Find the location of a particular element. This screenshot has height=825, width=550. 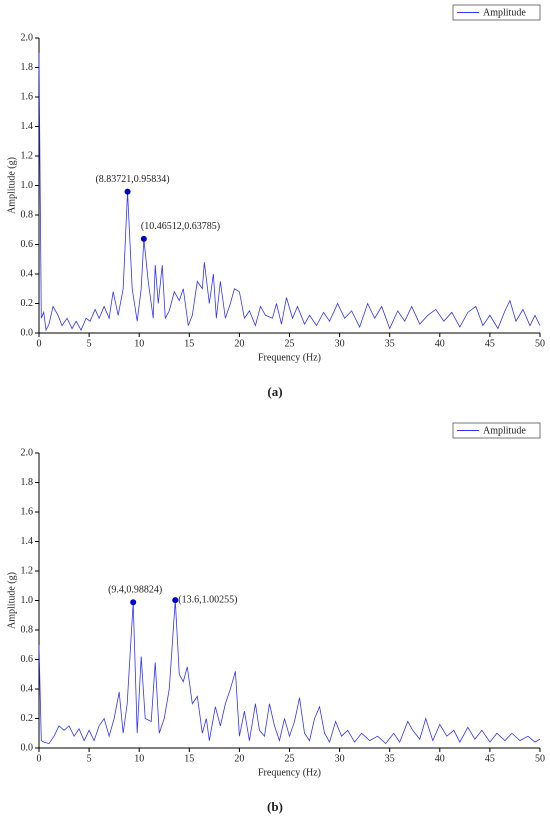

caption: (a) is located at coordinates (274, 391).